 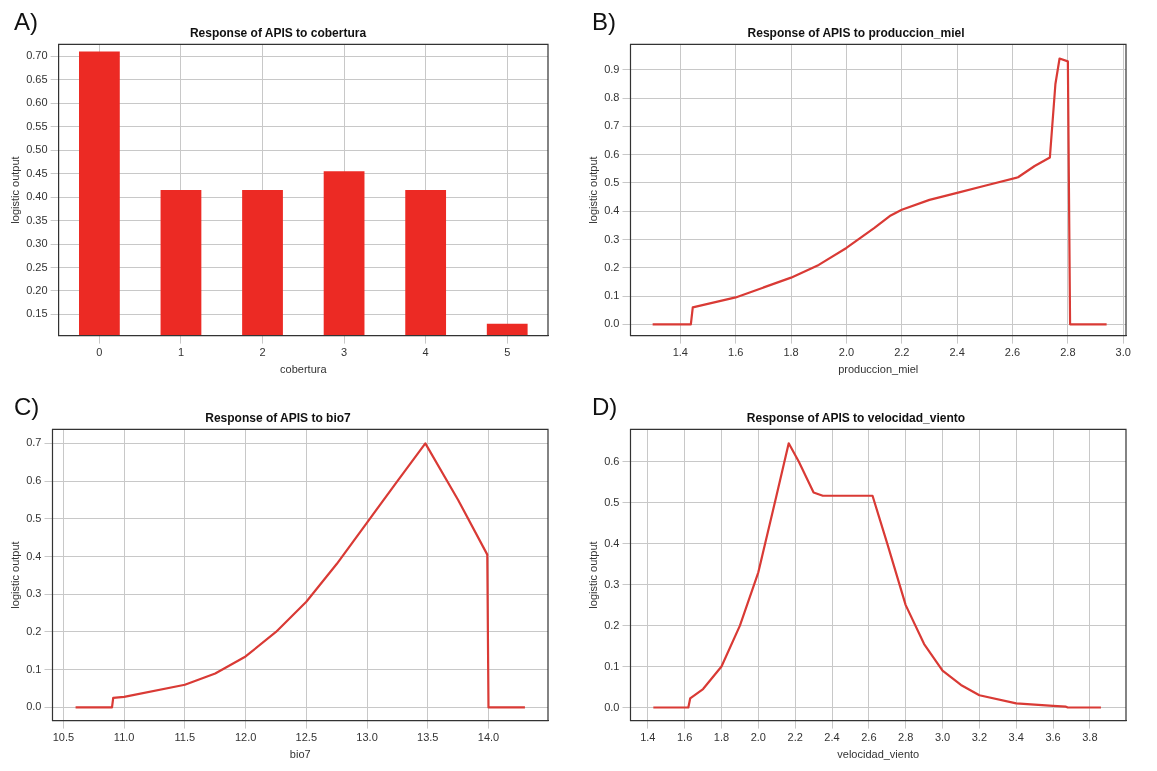 I want to click on x-axis-title: cobertura, so click(x=304, y=369).